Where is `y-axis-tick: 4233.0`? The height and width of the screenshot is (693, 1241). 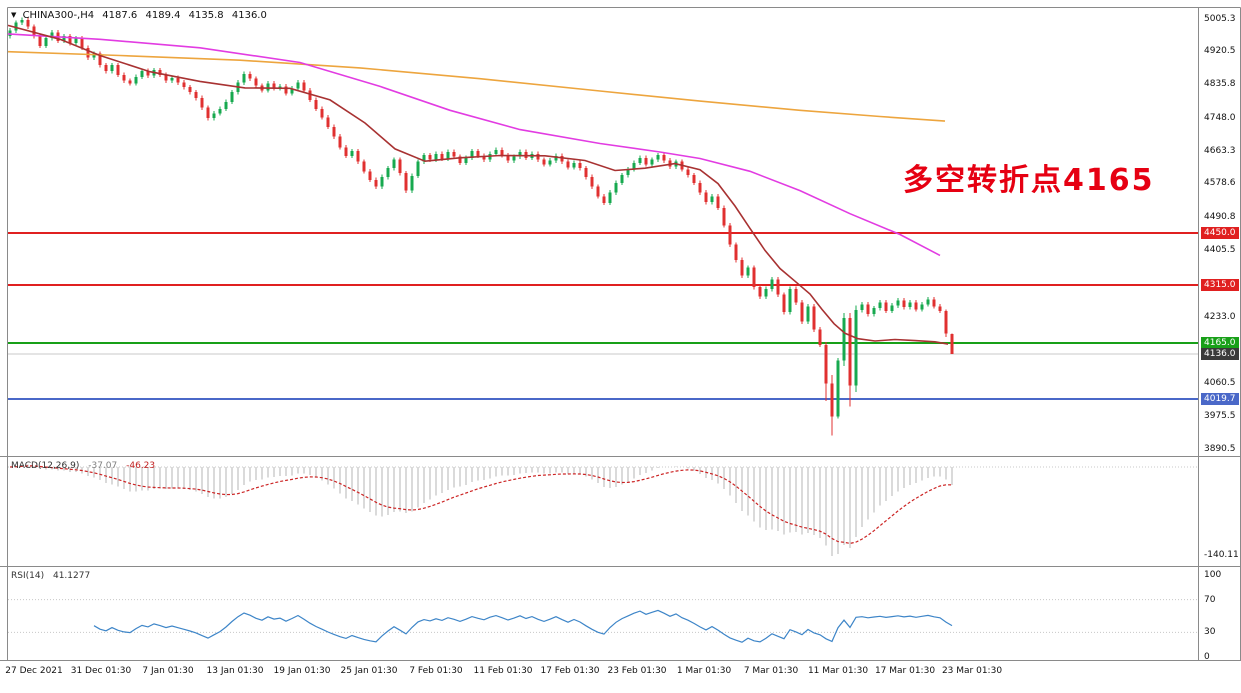
y-axis-tick: 4233.0 is located at coordinates (1220, 316).